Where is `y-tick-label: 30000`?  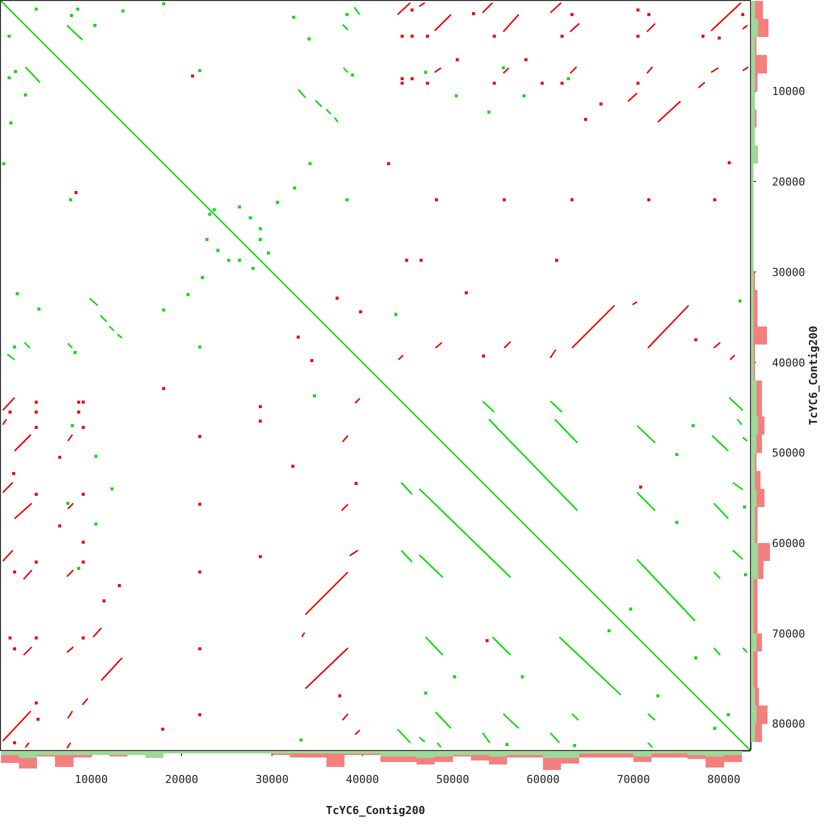 y-tick-label: 30000 is located at coordinates (789, 272).